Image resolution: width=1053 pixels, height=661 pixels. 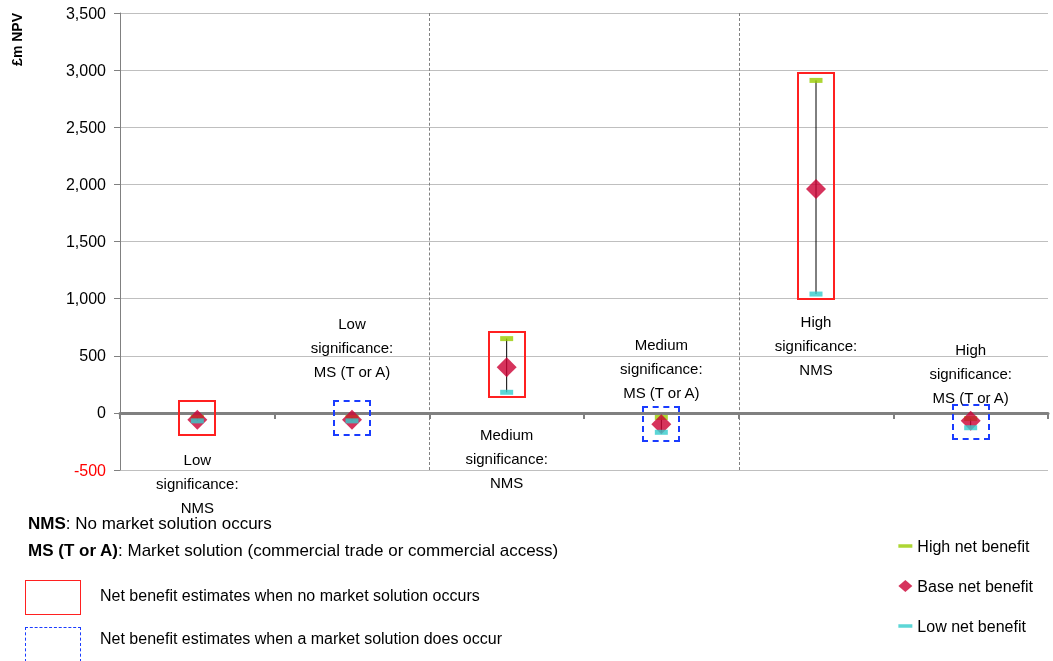 I want to click on x-tick-label: Low significance: MS (T or A), so click(x=352, y=348).